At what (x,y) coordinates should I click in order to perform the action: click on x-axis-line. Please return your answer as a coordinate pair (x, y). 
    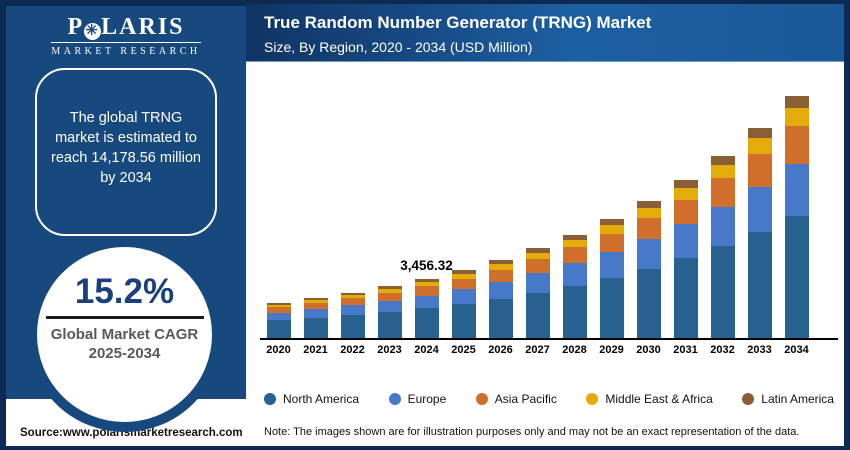
    Looking at the image, I should click on (549, 339).